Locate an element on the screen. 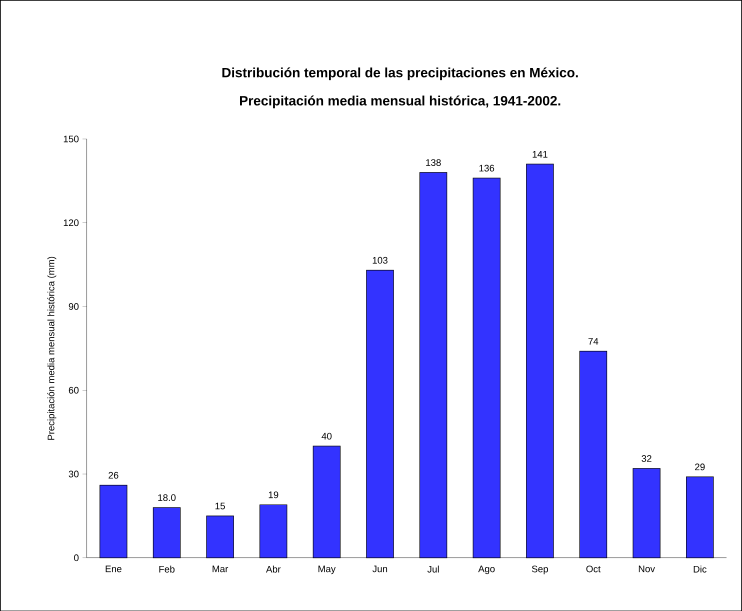 The image size is (742, 611). x-tick-label: Jul is located at coordinates (433, 568).